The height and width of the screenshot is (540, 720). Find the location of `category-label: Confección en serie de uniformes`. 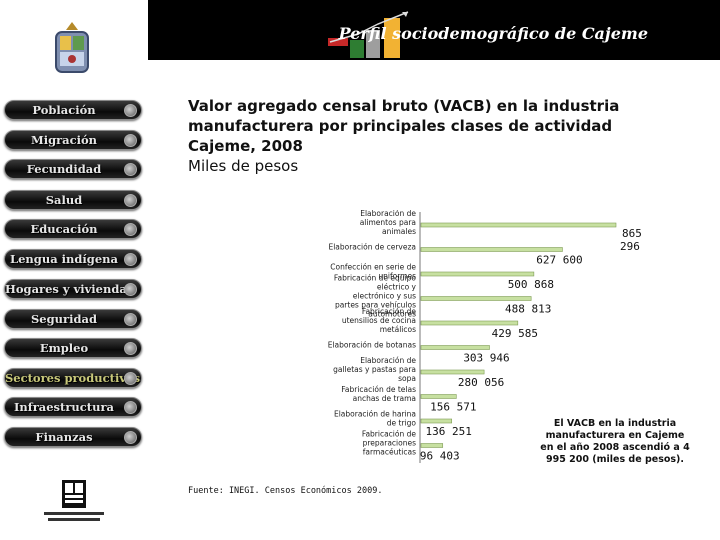

category-label: Confección en serie de uniformes is located at coordinates (373, 272).